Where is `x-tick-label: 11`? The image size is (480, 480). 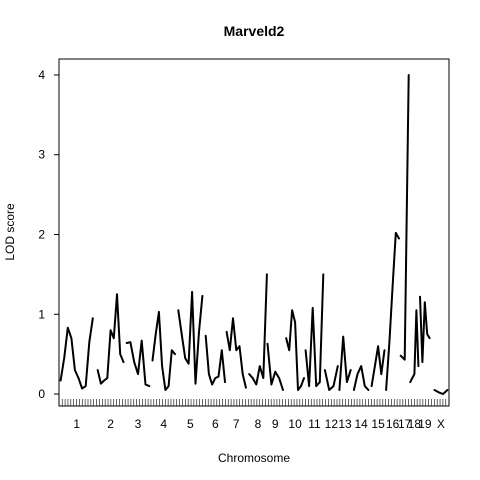 x-tick-label: 11 is located at coordinates (314, 424).